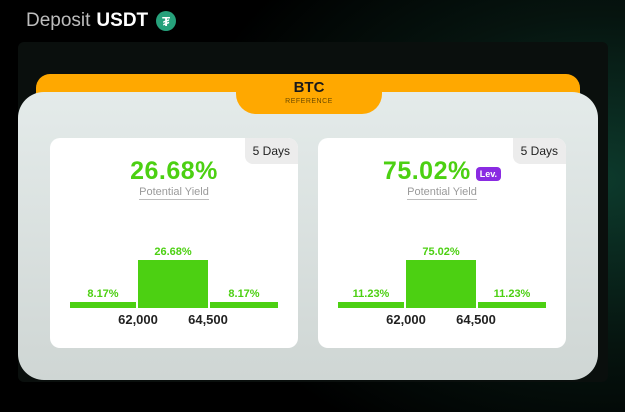 The width and height of the screenshot is (625, 412). Describe the element at coordinates (488, 174) in the screenshot. I see `leverage-badge: Lev.` at that location.